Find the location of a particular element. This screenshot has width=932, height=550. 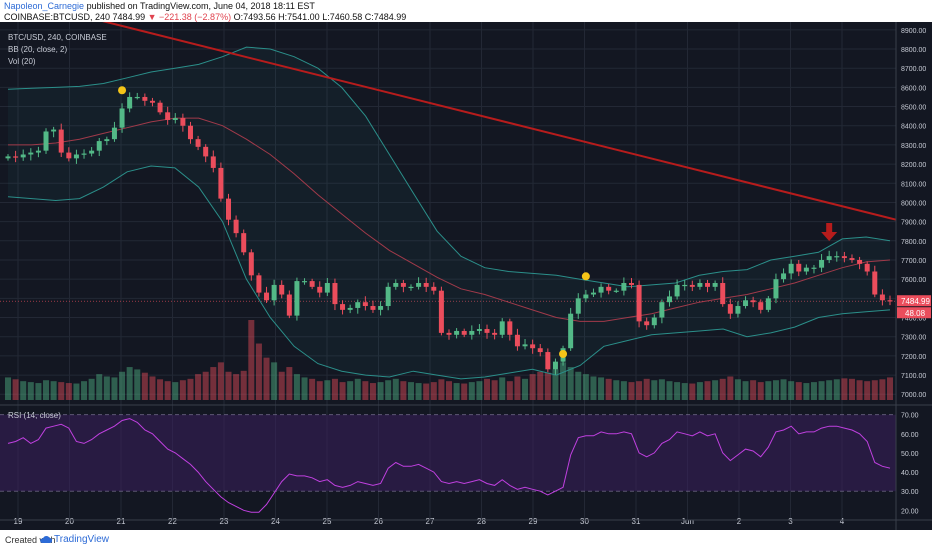

volume-bars is located at coordinates (449, 360).